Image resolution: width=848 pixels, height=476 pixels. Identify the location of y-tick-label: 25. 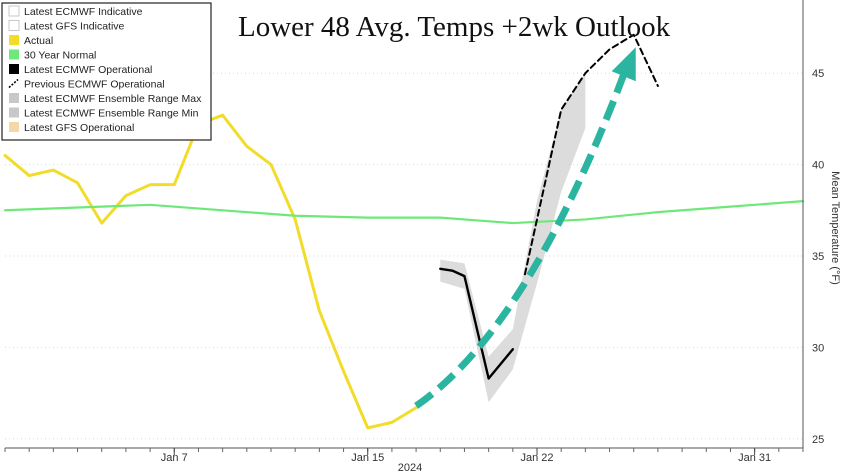
(818, 440).